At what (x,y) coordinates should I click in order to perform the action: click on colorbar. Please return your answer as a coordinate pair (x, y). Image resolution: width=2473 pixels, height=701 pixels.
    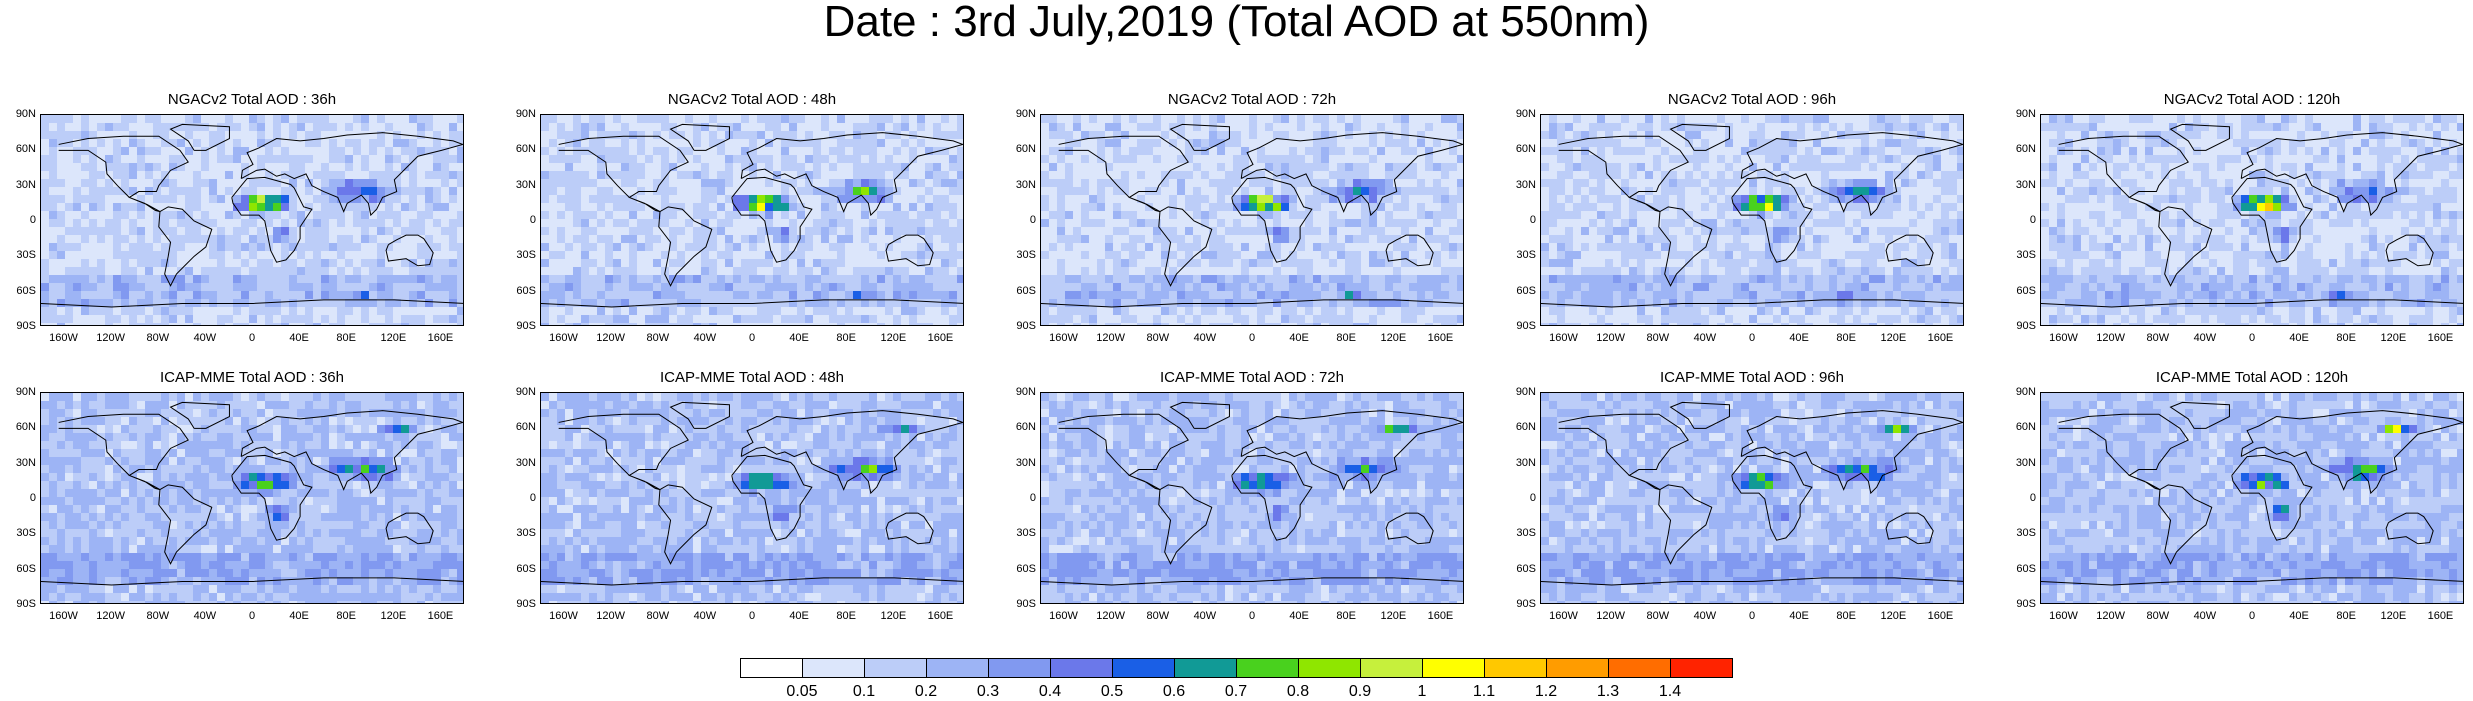
    Looking at the image, I should click on (1236, 669).